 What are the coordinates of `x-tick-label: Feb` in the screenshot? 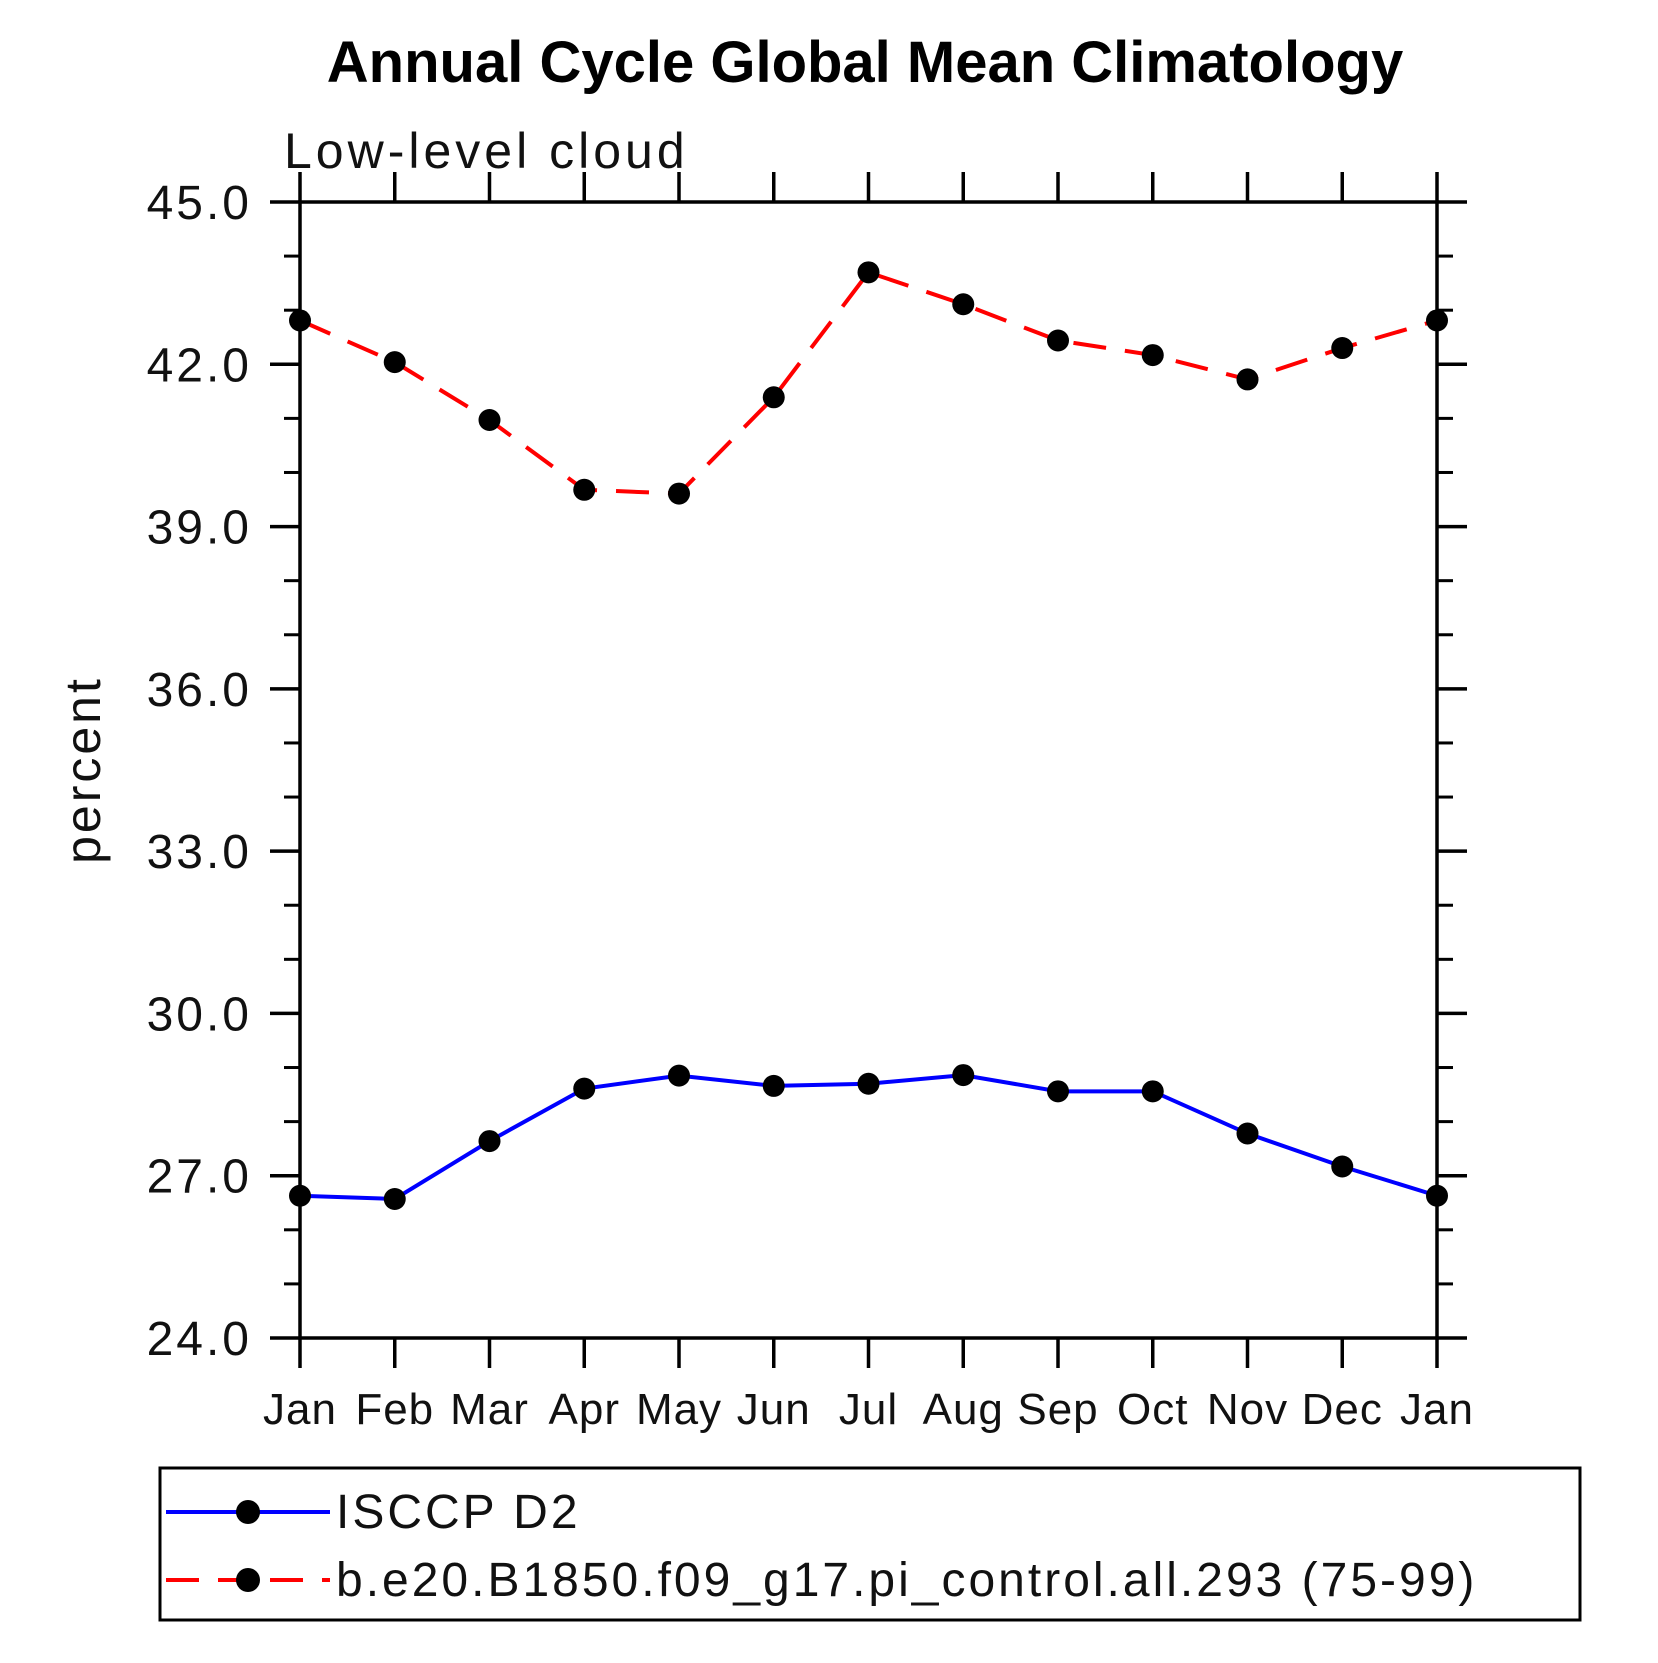 It's located at (394, 1409).